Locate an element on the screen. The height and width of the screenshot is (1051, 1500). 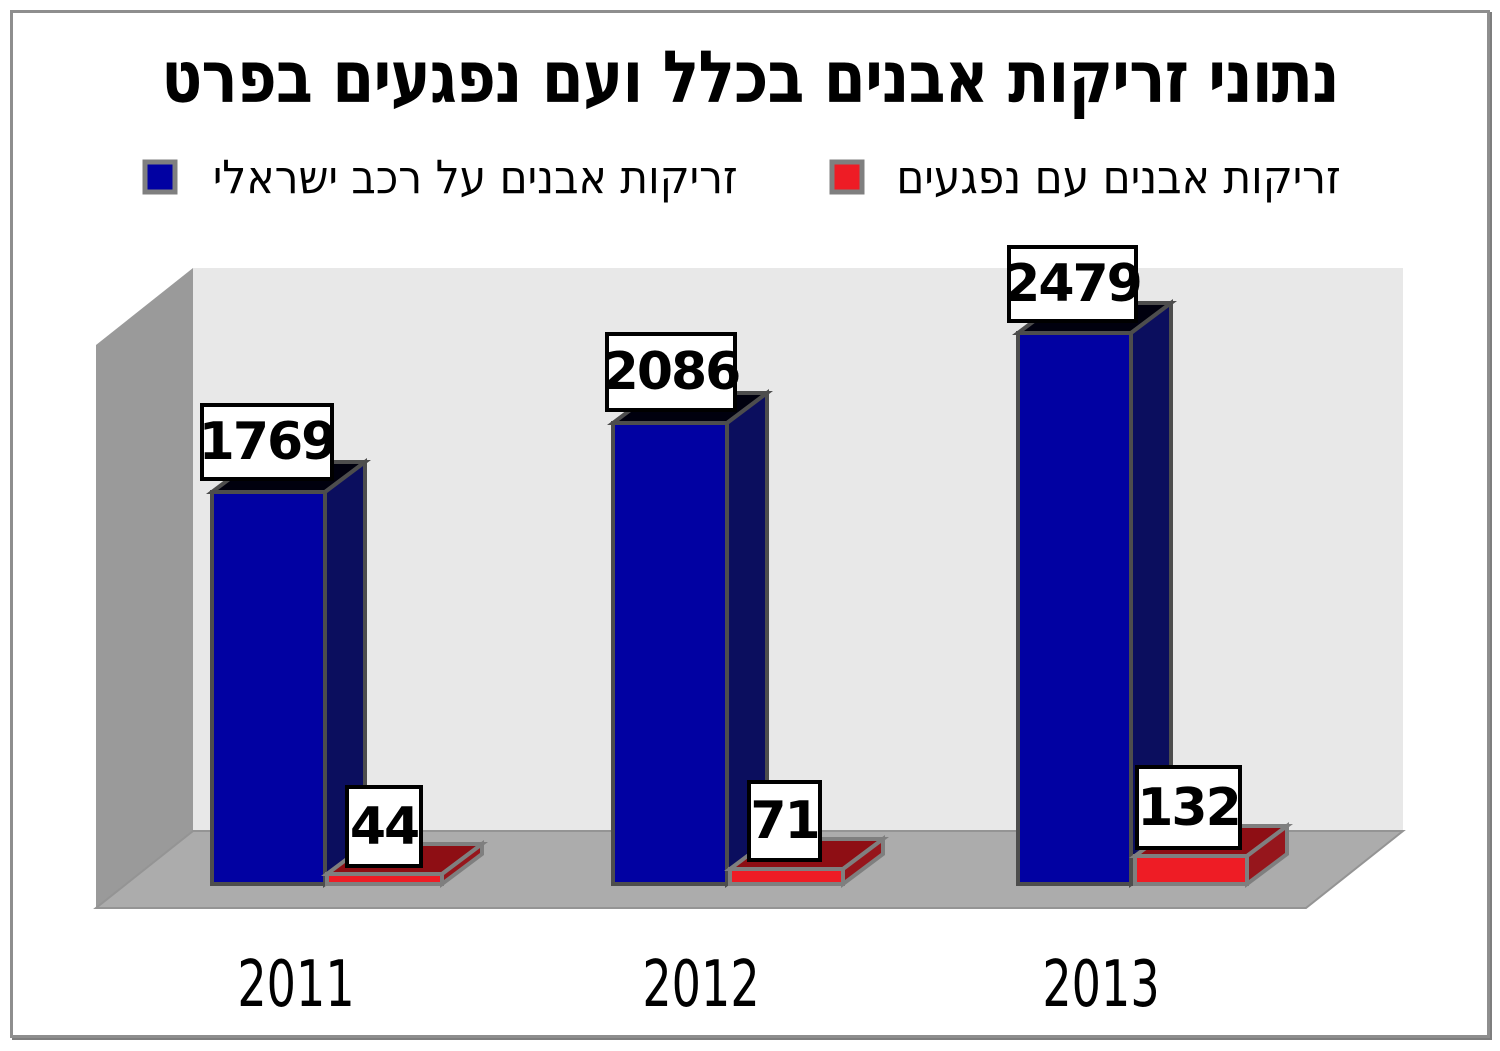
axis-label-2012: 2012 is located at coordinates (701, 985).